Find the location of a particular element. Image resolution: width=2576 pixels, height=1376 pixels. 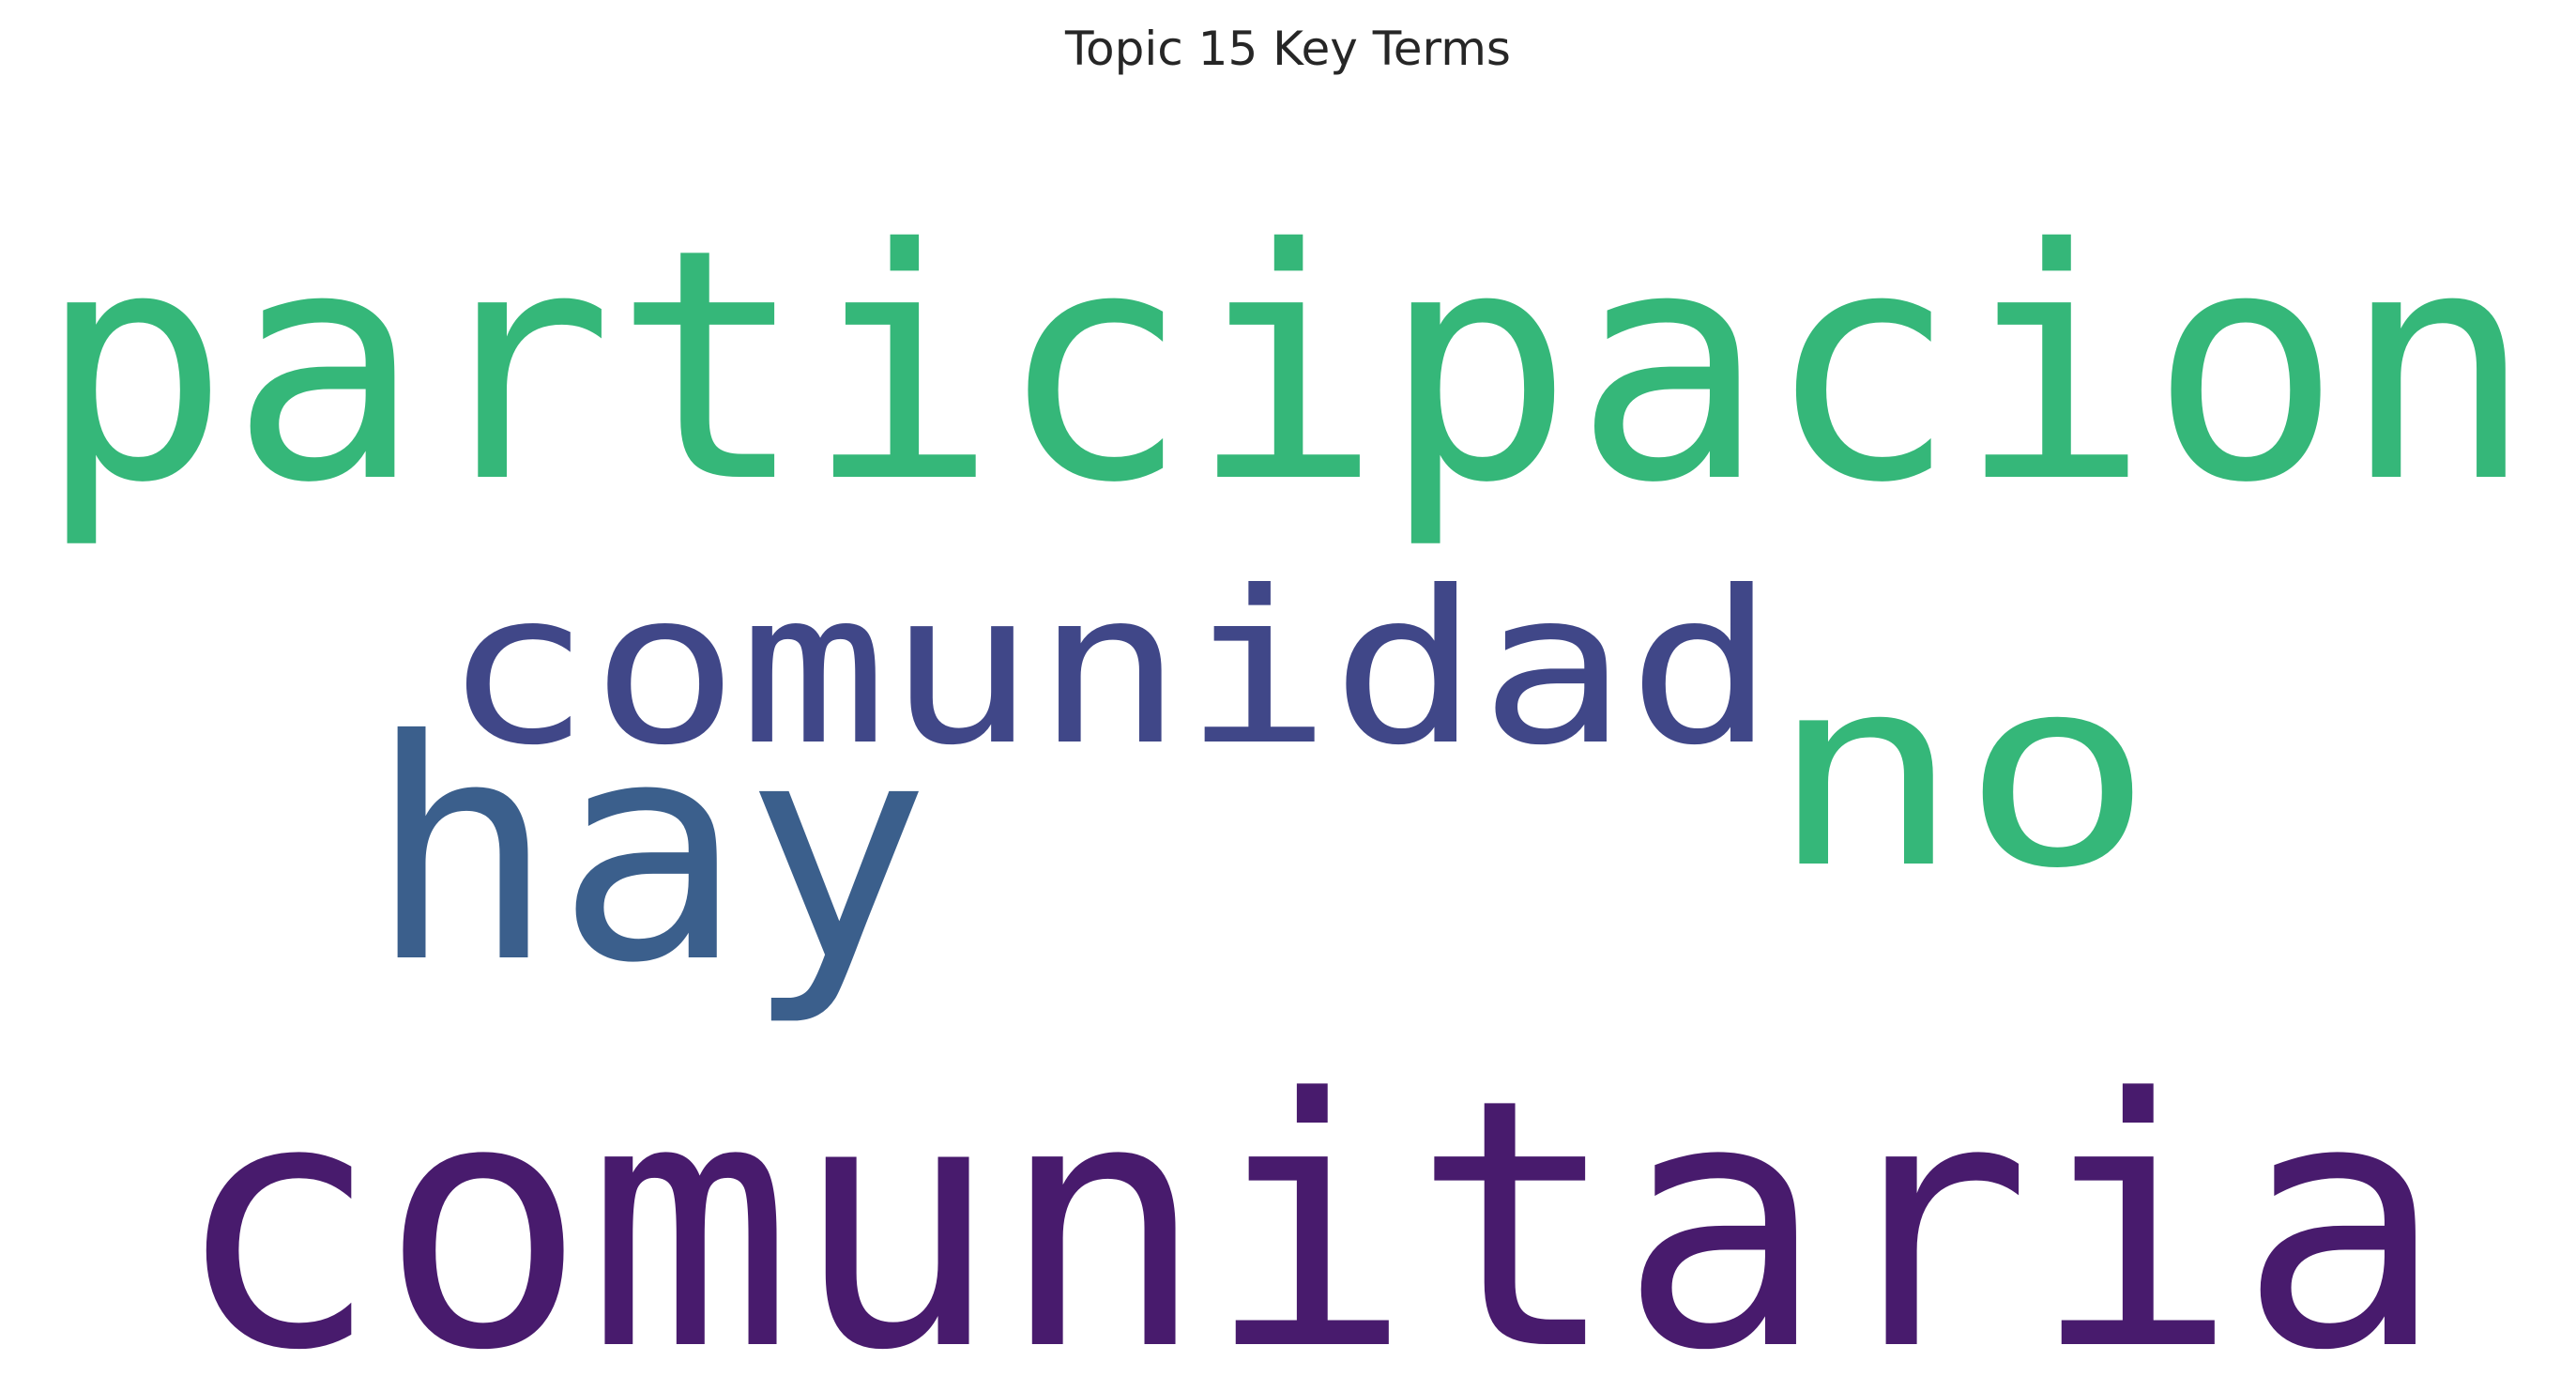

word-hay: hay is located at coordinates (649, 853).